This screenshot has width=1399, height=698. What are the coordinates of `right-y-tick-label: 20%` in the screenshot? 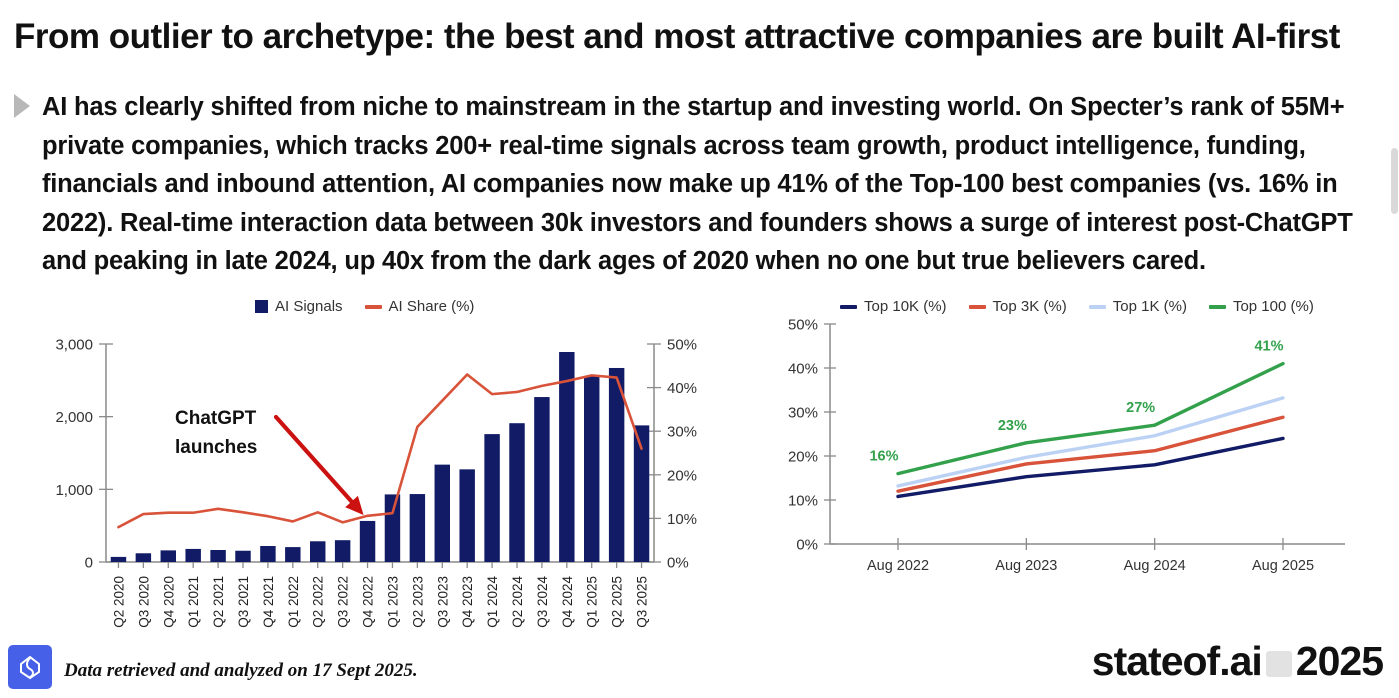 It's located at (682, 475).